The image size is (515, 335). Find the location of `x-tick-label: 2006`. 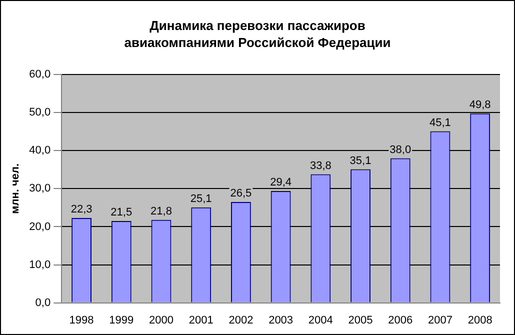

x-tick-label: 2006 is located at coordinates (400, 320).